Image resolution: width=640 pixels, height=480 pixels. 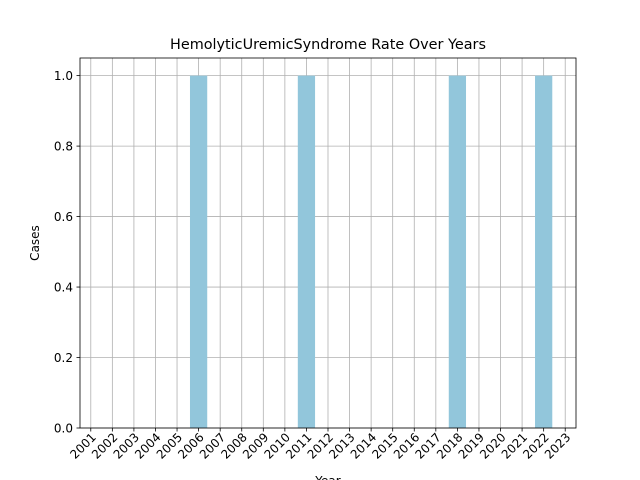 What do you see at coordinates (63, 76) in the screenshot?
I see `y-tick-label: 1.0` at bounding box center [63, 76].